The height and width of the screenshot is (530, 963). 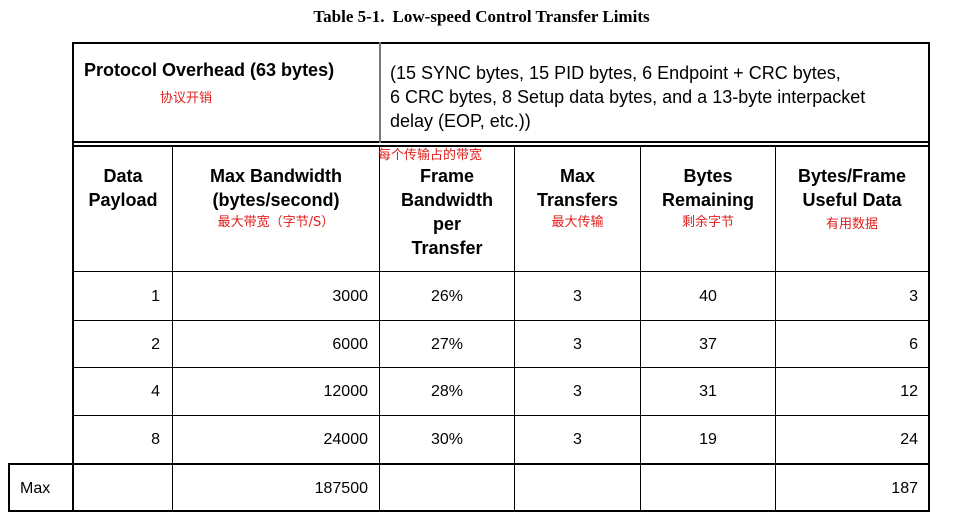 What do you see at coordinates (447, 296) in the screenshot?
I see `cell-frame-bandwidth: 26%` at bounding box center [447, 296].